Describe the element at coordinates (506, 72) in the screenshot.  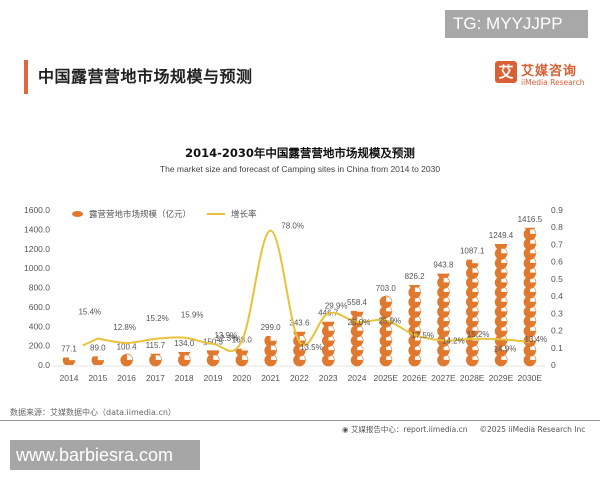
I see `iimedia-logo-icon: 艾` at that location.